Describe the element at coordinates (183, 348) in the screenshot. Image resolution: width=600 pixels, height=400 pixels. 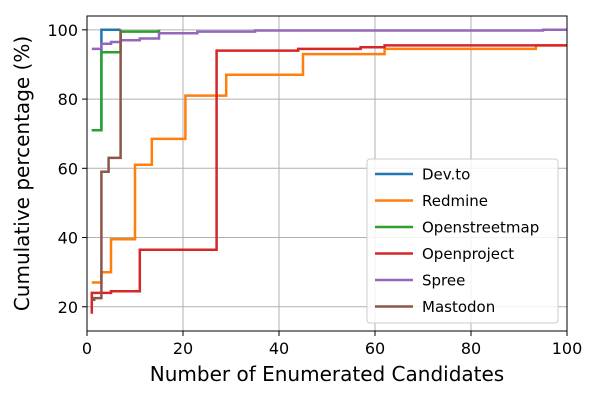
I see `x-tick-label: 20` at that location.